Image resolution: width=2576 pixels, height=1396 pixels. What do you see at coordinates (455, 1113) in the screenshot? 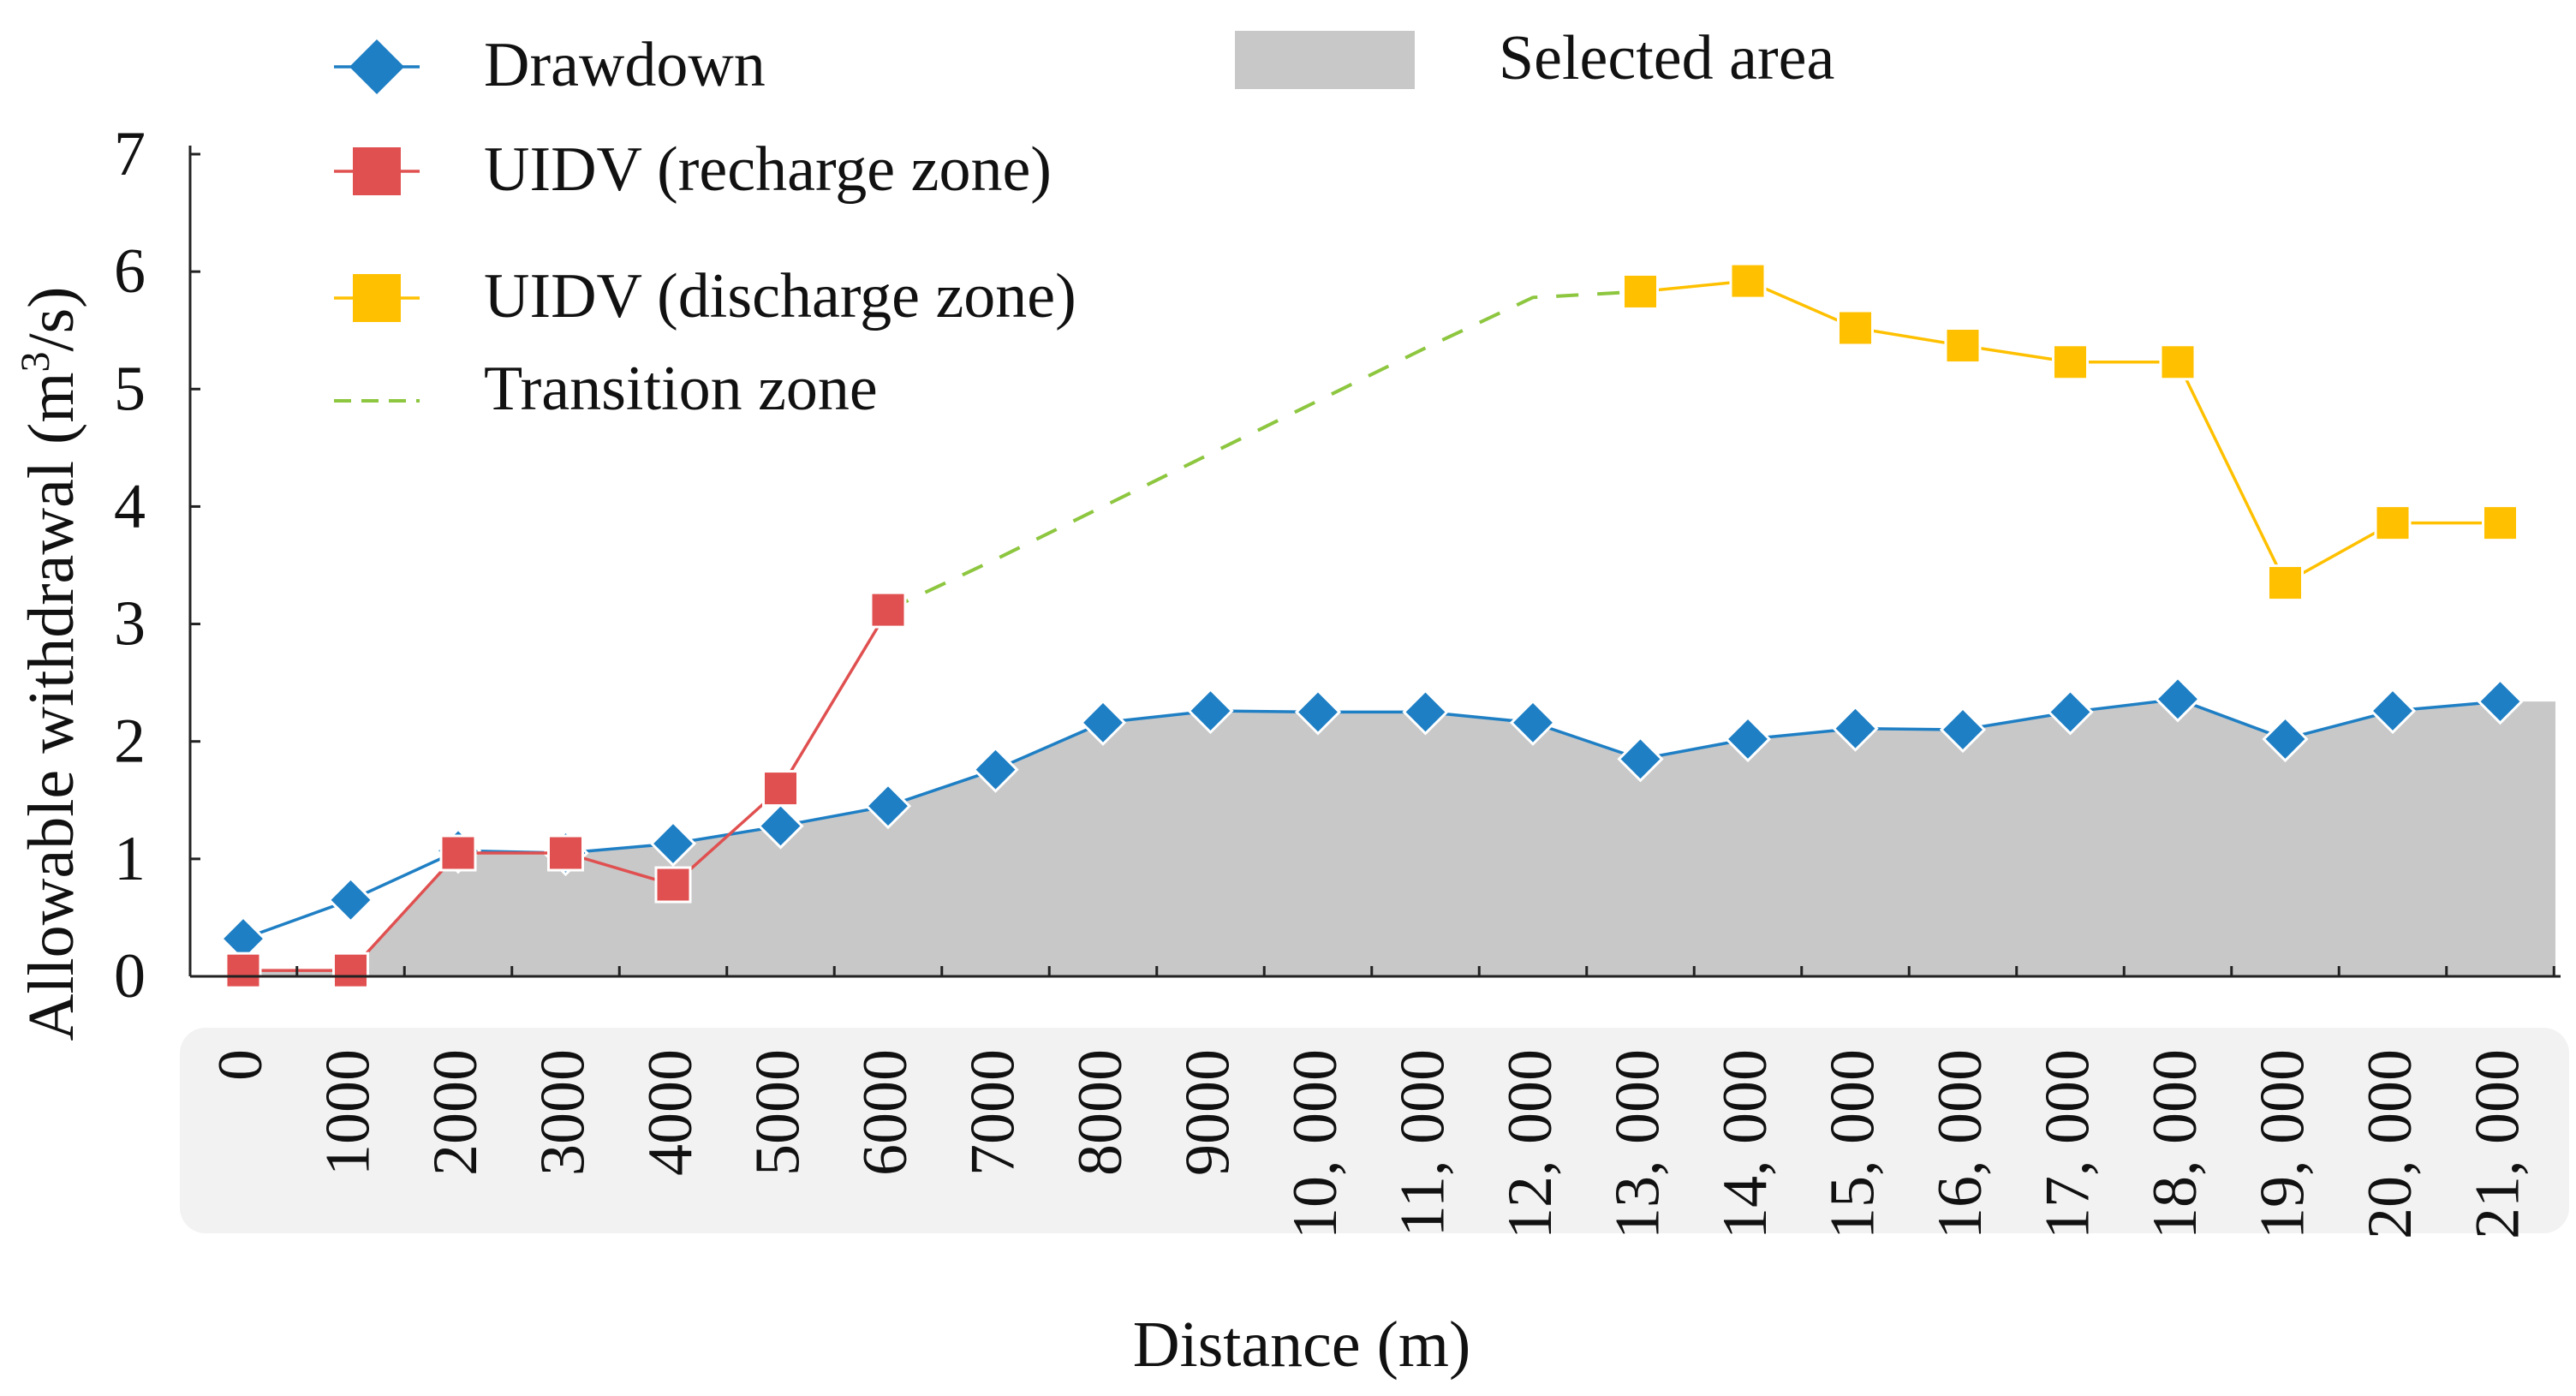
I see `x-tick-label: 2000` at bounding box center [455, 1113].